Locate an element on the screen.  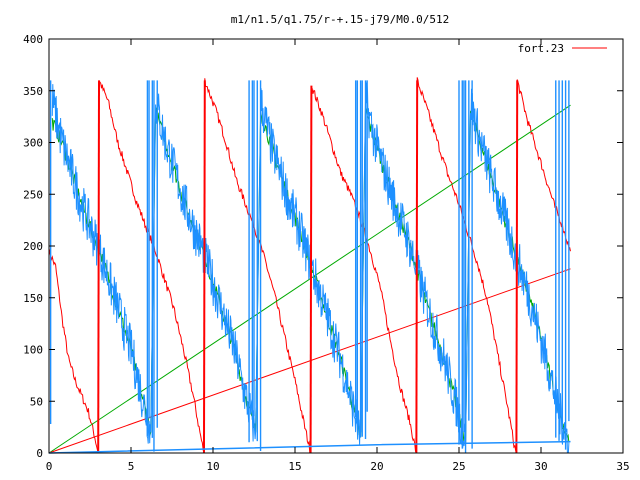
legend-label-fort-23: fort.23 is located at coordinates (541, 48).